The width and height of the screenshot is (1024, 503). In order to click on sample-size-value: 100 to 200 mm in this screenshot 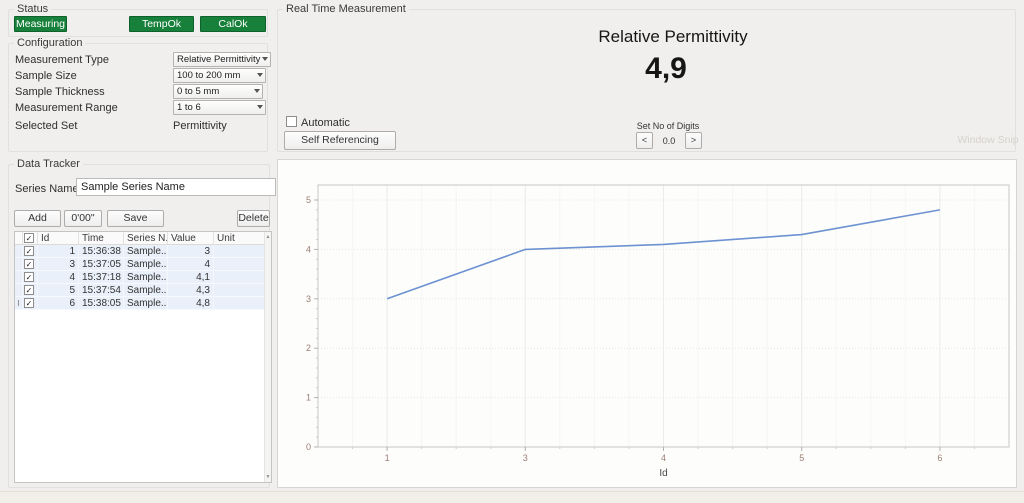, I will do `click(209, 75)`.